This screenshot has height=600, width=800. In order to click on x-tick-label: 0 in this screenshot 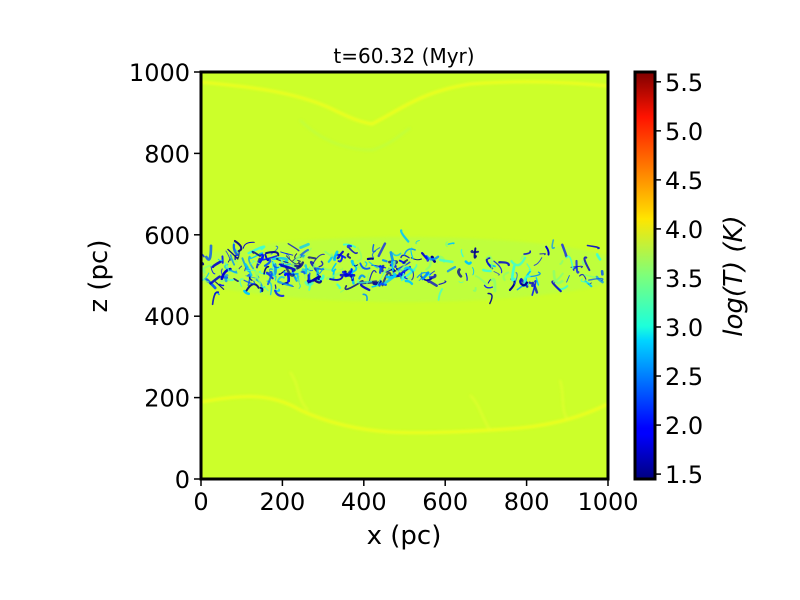, I will do `click(200, 502)`.